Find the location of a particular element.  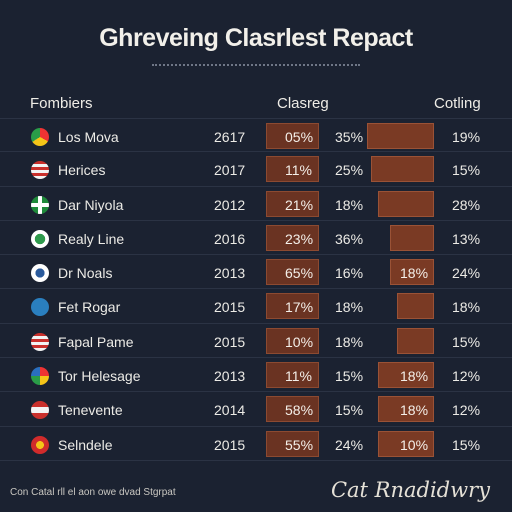

table-row: Herices 2017 11% 25% 15% is located at coordinates (256, 169).